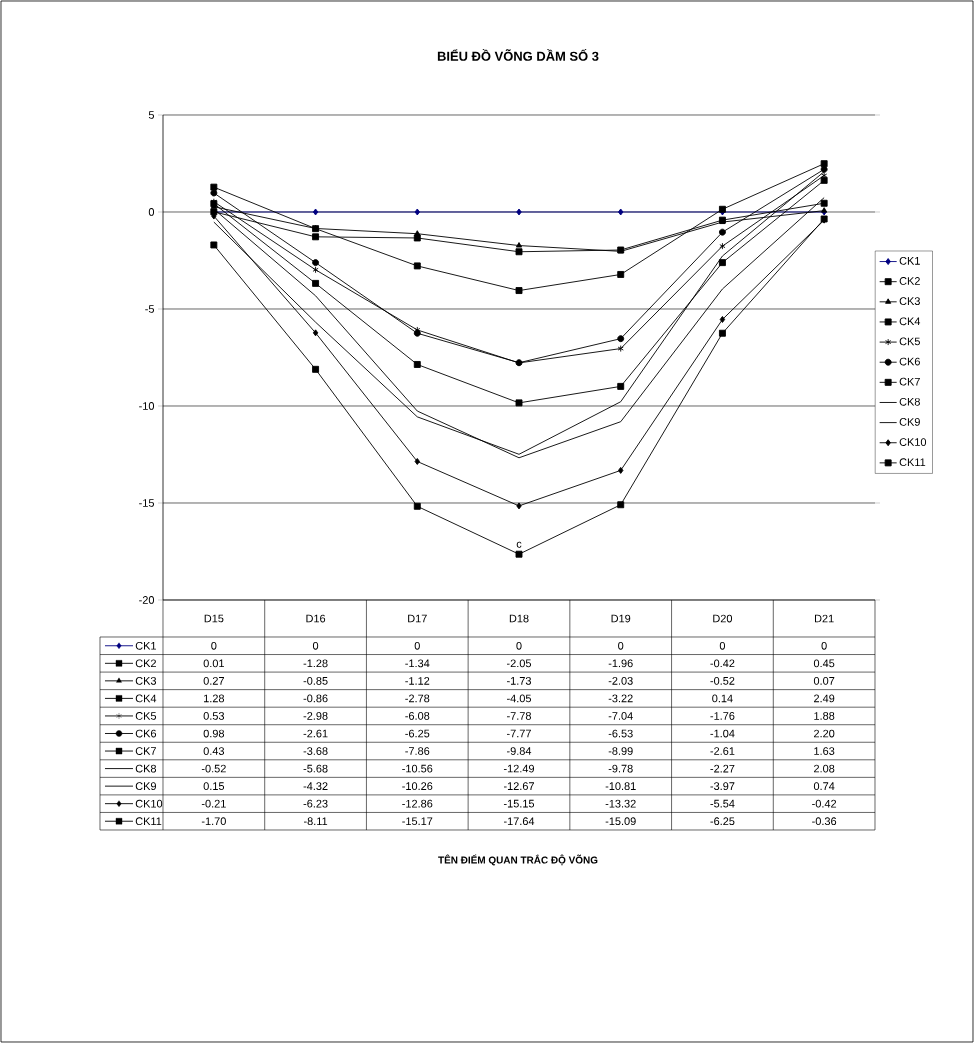 This screenshot has height=1043, width=974. What do you see at coordinates (315, 786) in the screenshot?
I see `data-label: -4.32` at bounding box center [315, 786].